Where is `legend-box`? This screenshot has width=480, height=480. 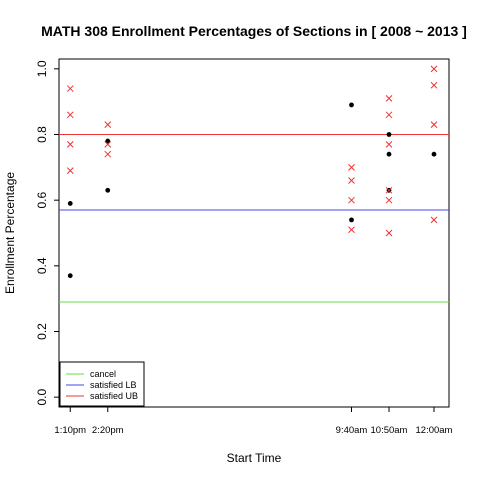 legend-box is located at coordinates (102, 384).